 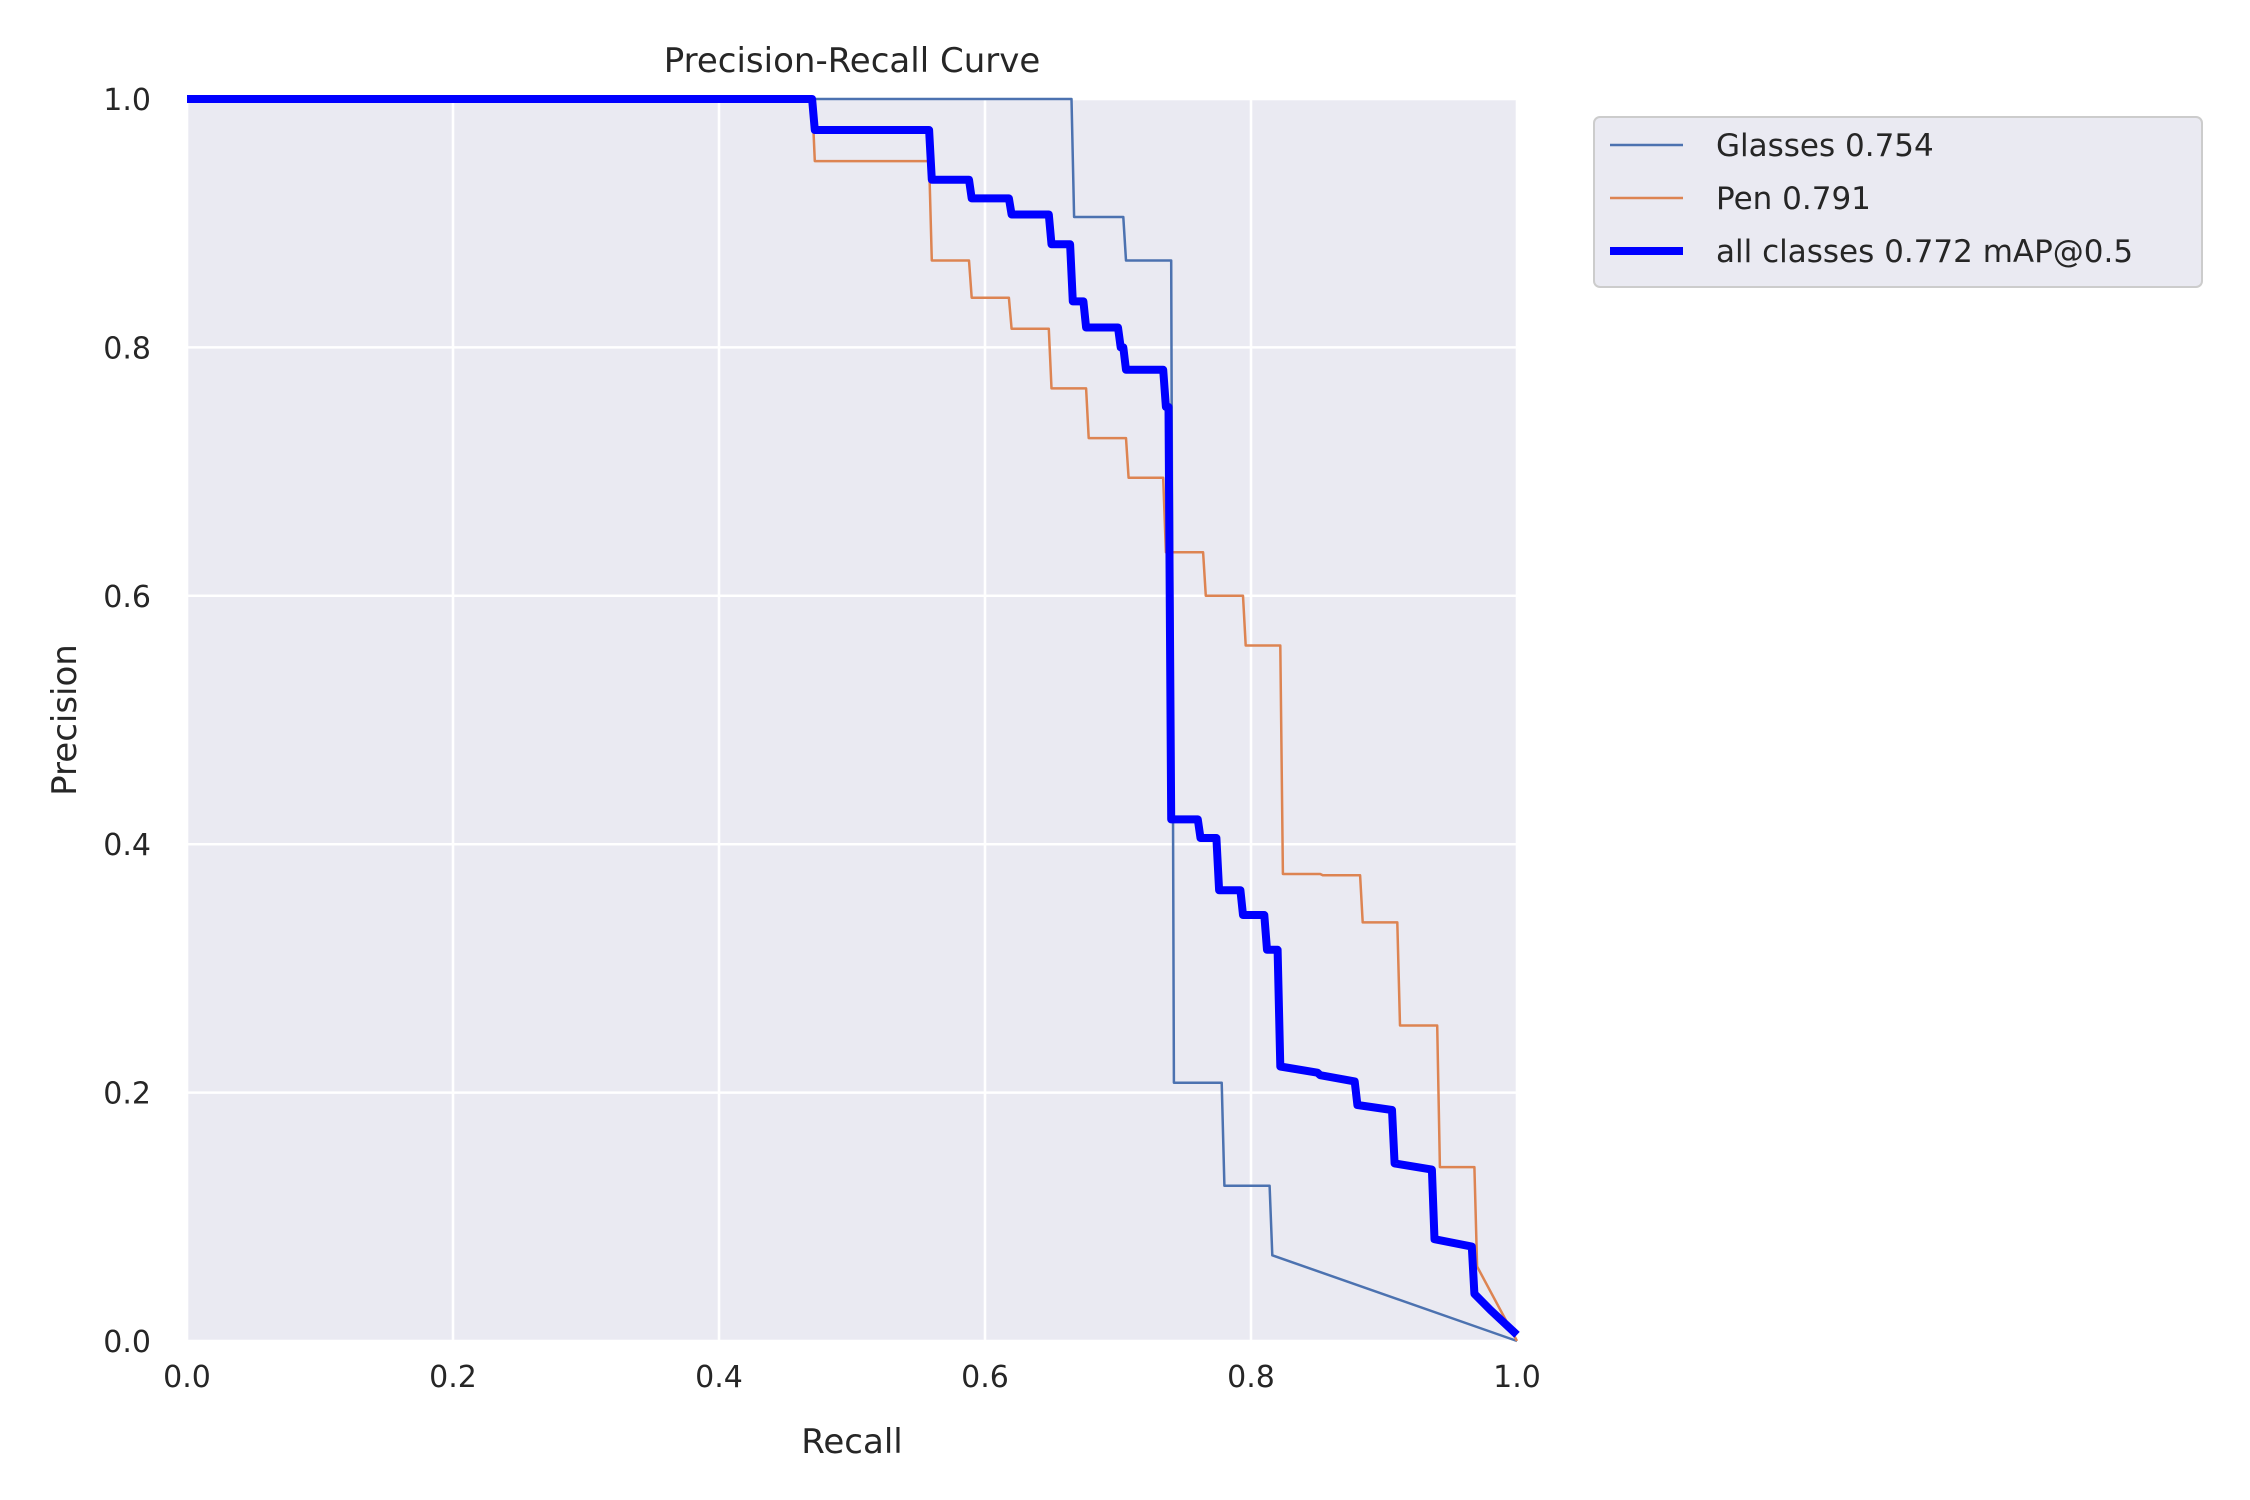 I want to click on chart-title: Precision-Recall Curve, so click(x=852, y=61).